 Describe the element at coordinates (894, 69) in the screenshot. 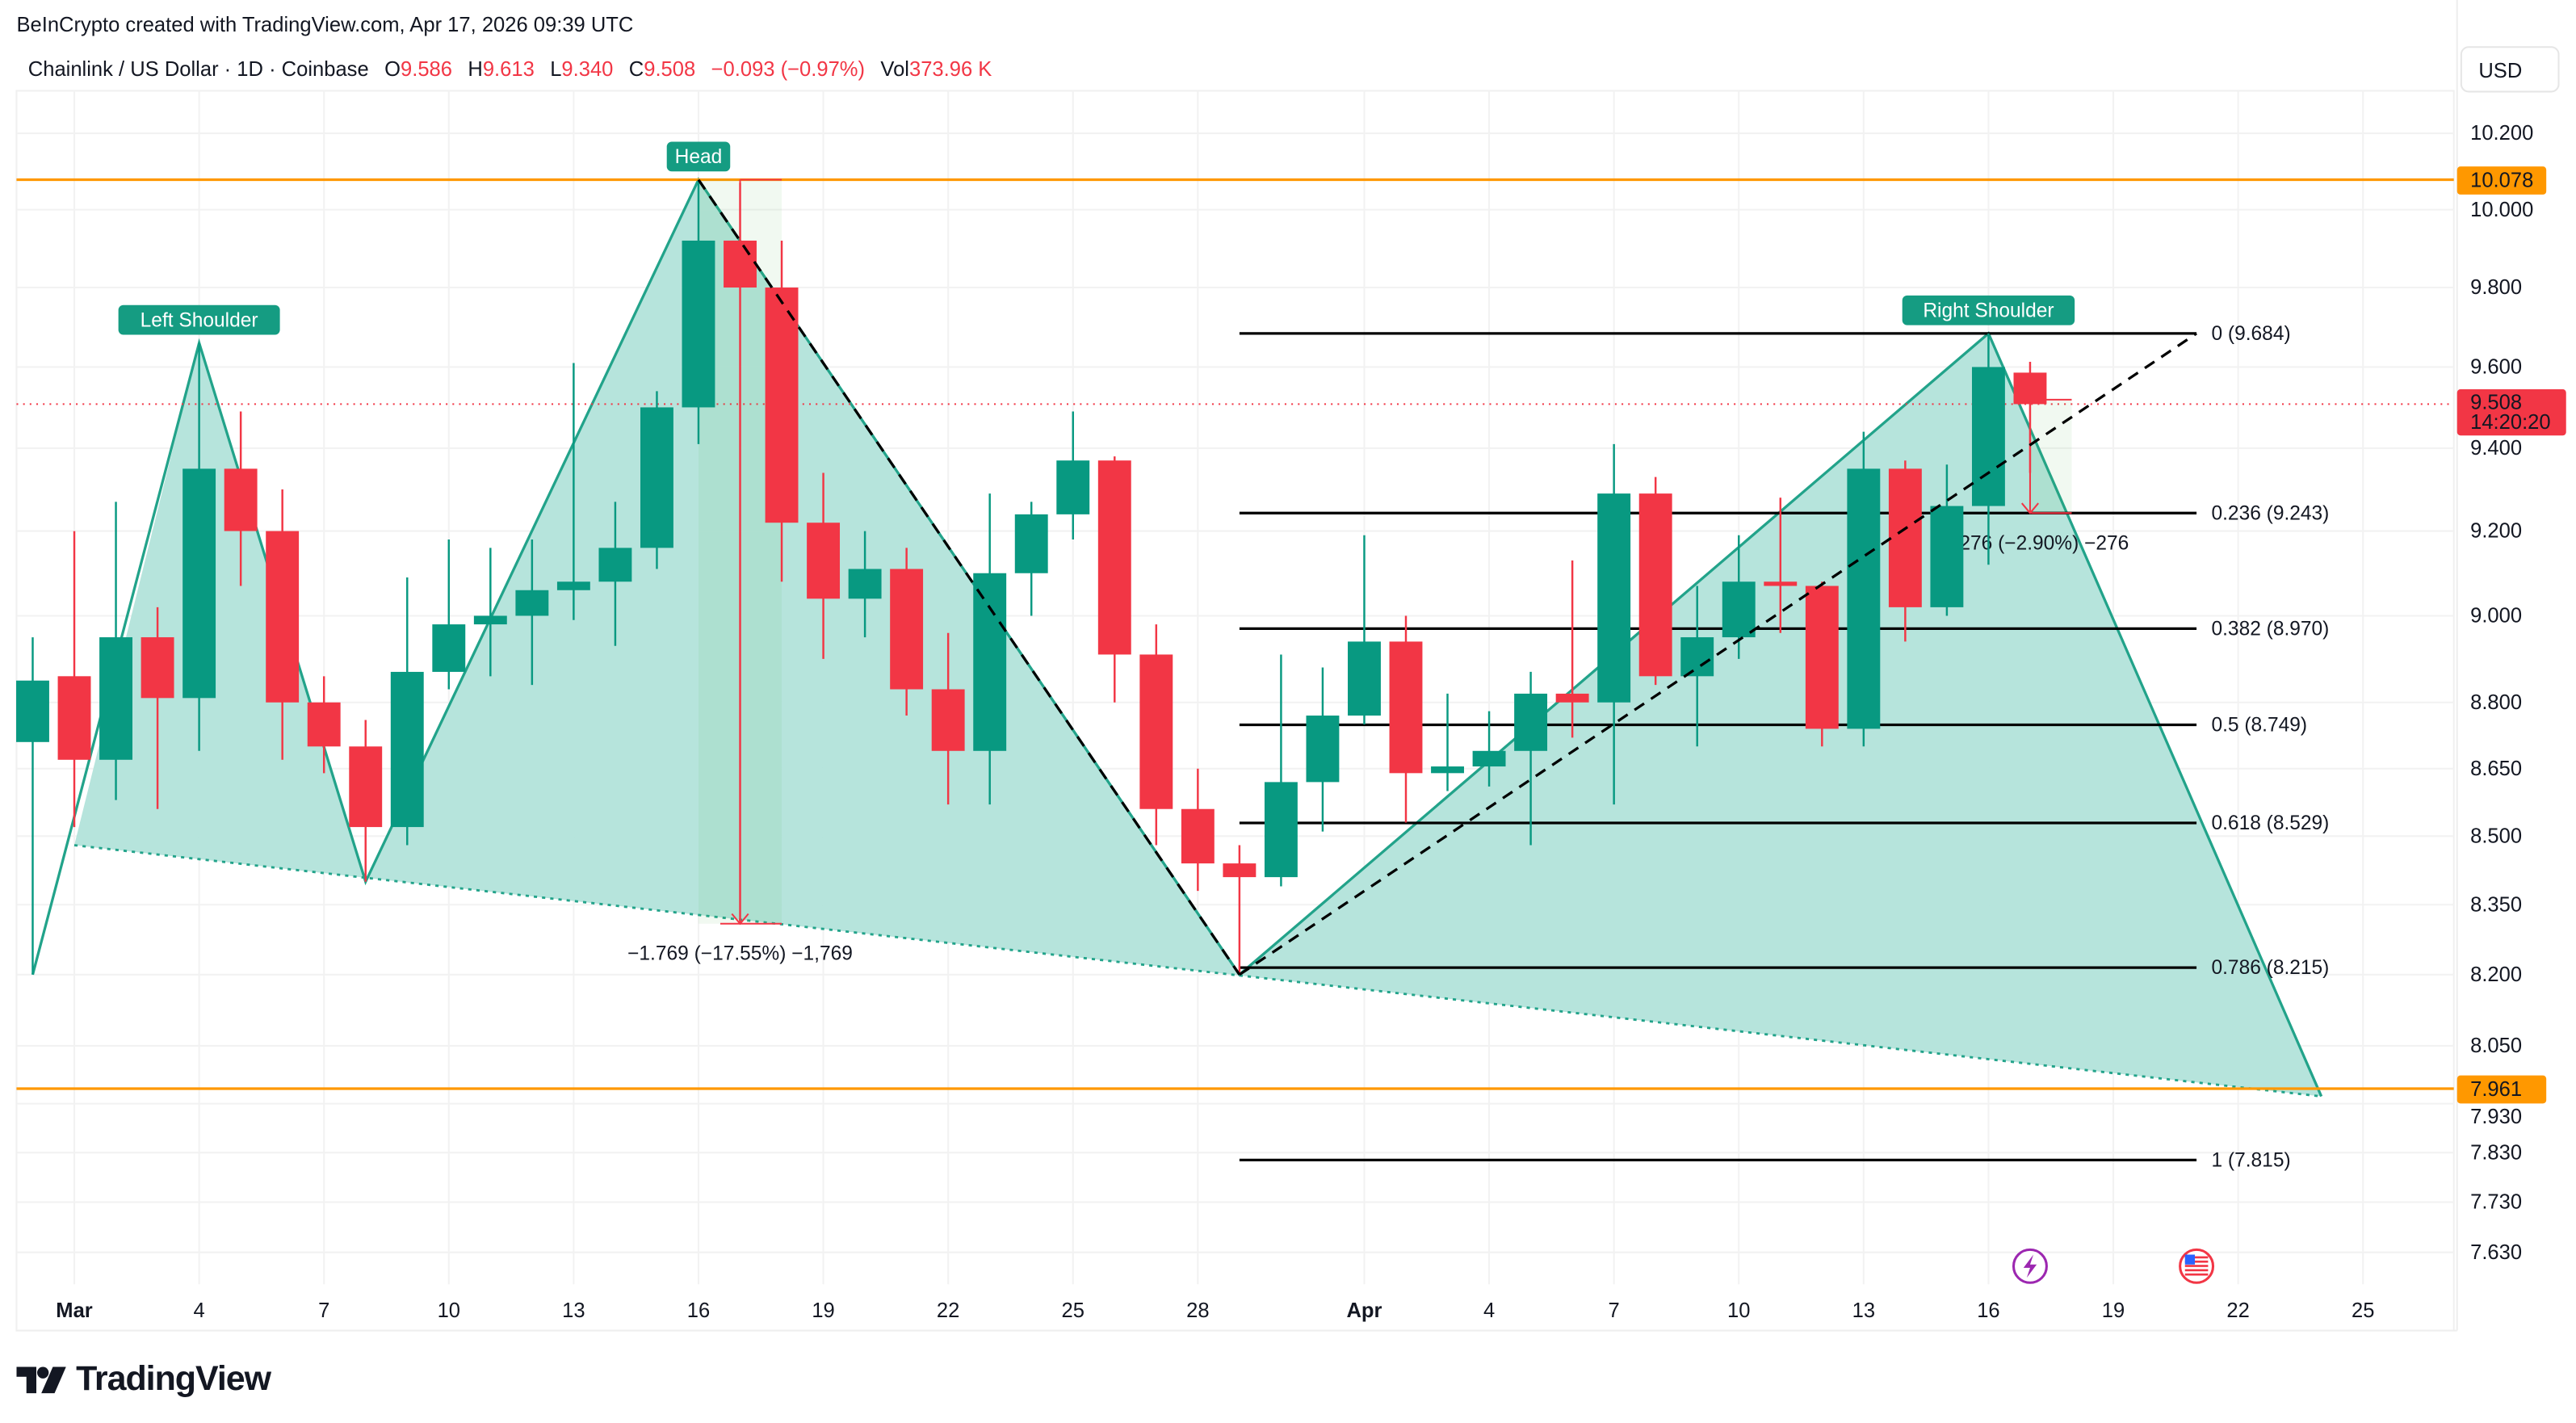

I see `volume-label: Vol` at that location.